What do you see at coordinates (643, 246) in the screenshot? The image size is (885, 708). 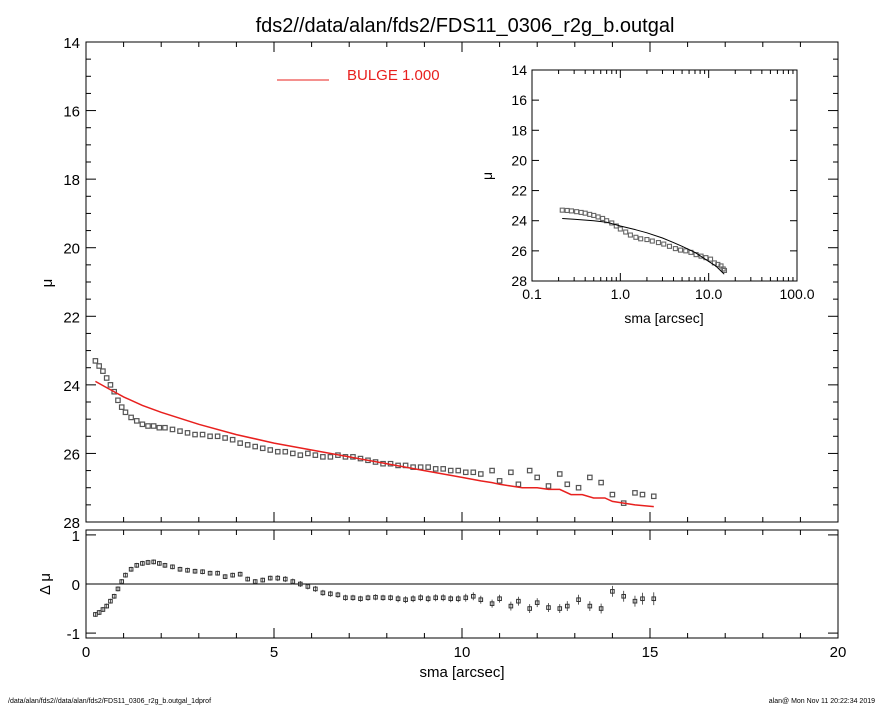 I see `inset-model-line` at bounding box center [643, 246].